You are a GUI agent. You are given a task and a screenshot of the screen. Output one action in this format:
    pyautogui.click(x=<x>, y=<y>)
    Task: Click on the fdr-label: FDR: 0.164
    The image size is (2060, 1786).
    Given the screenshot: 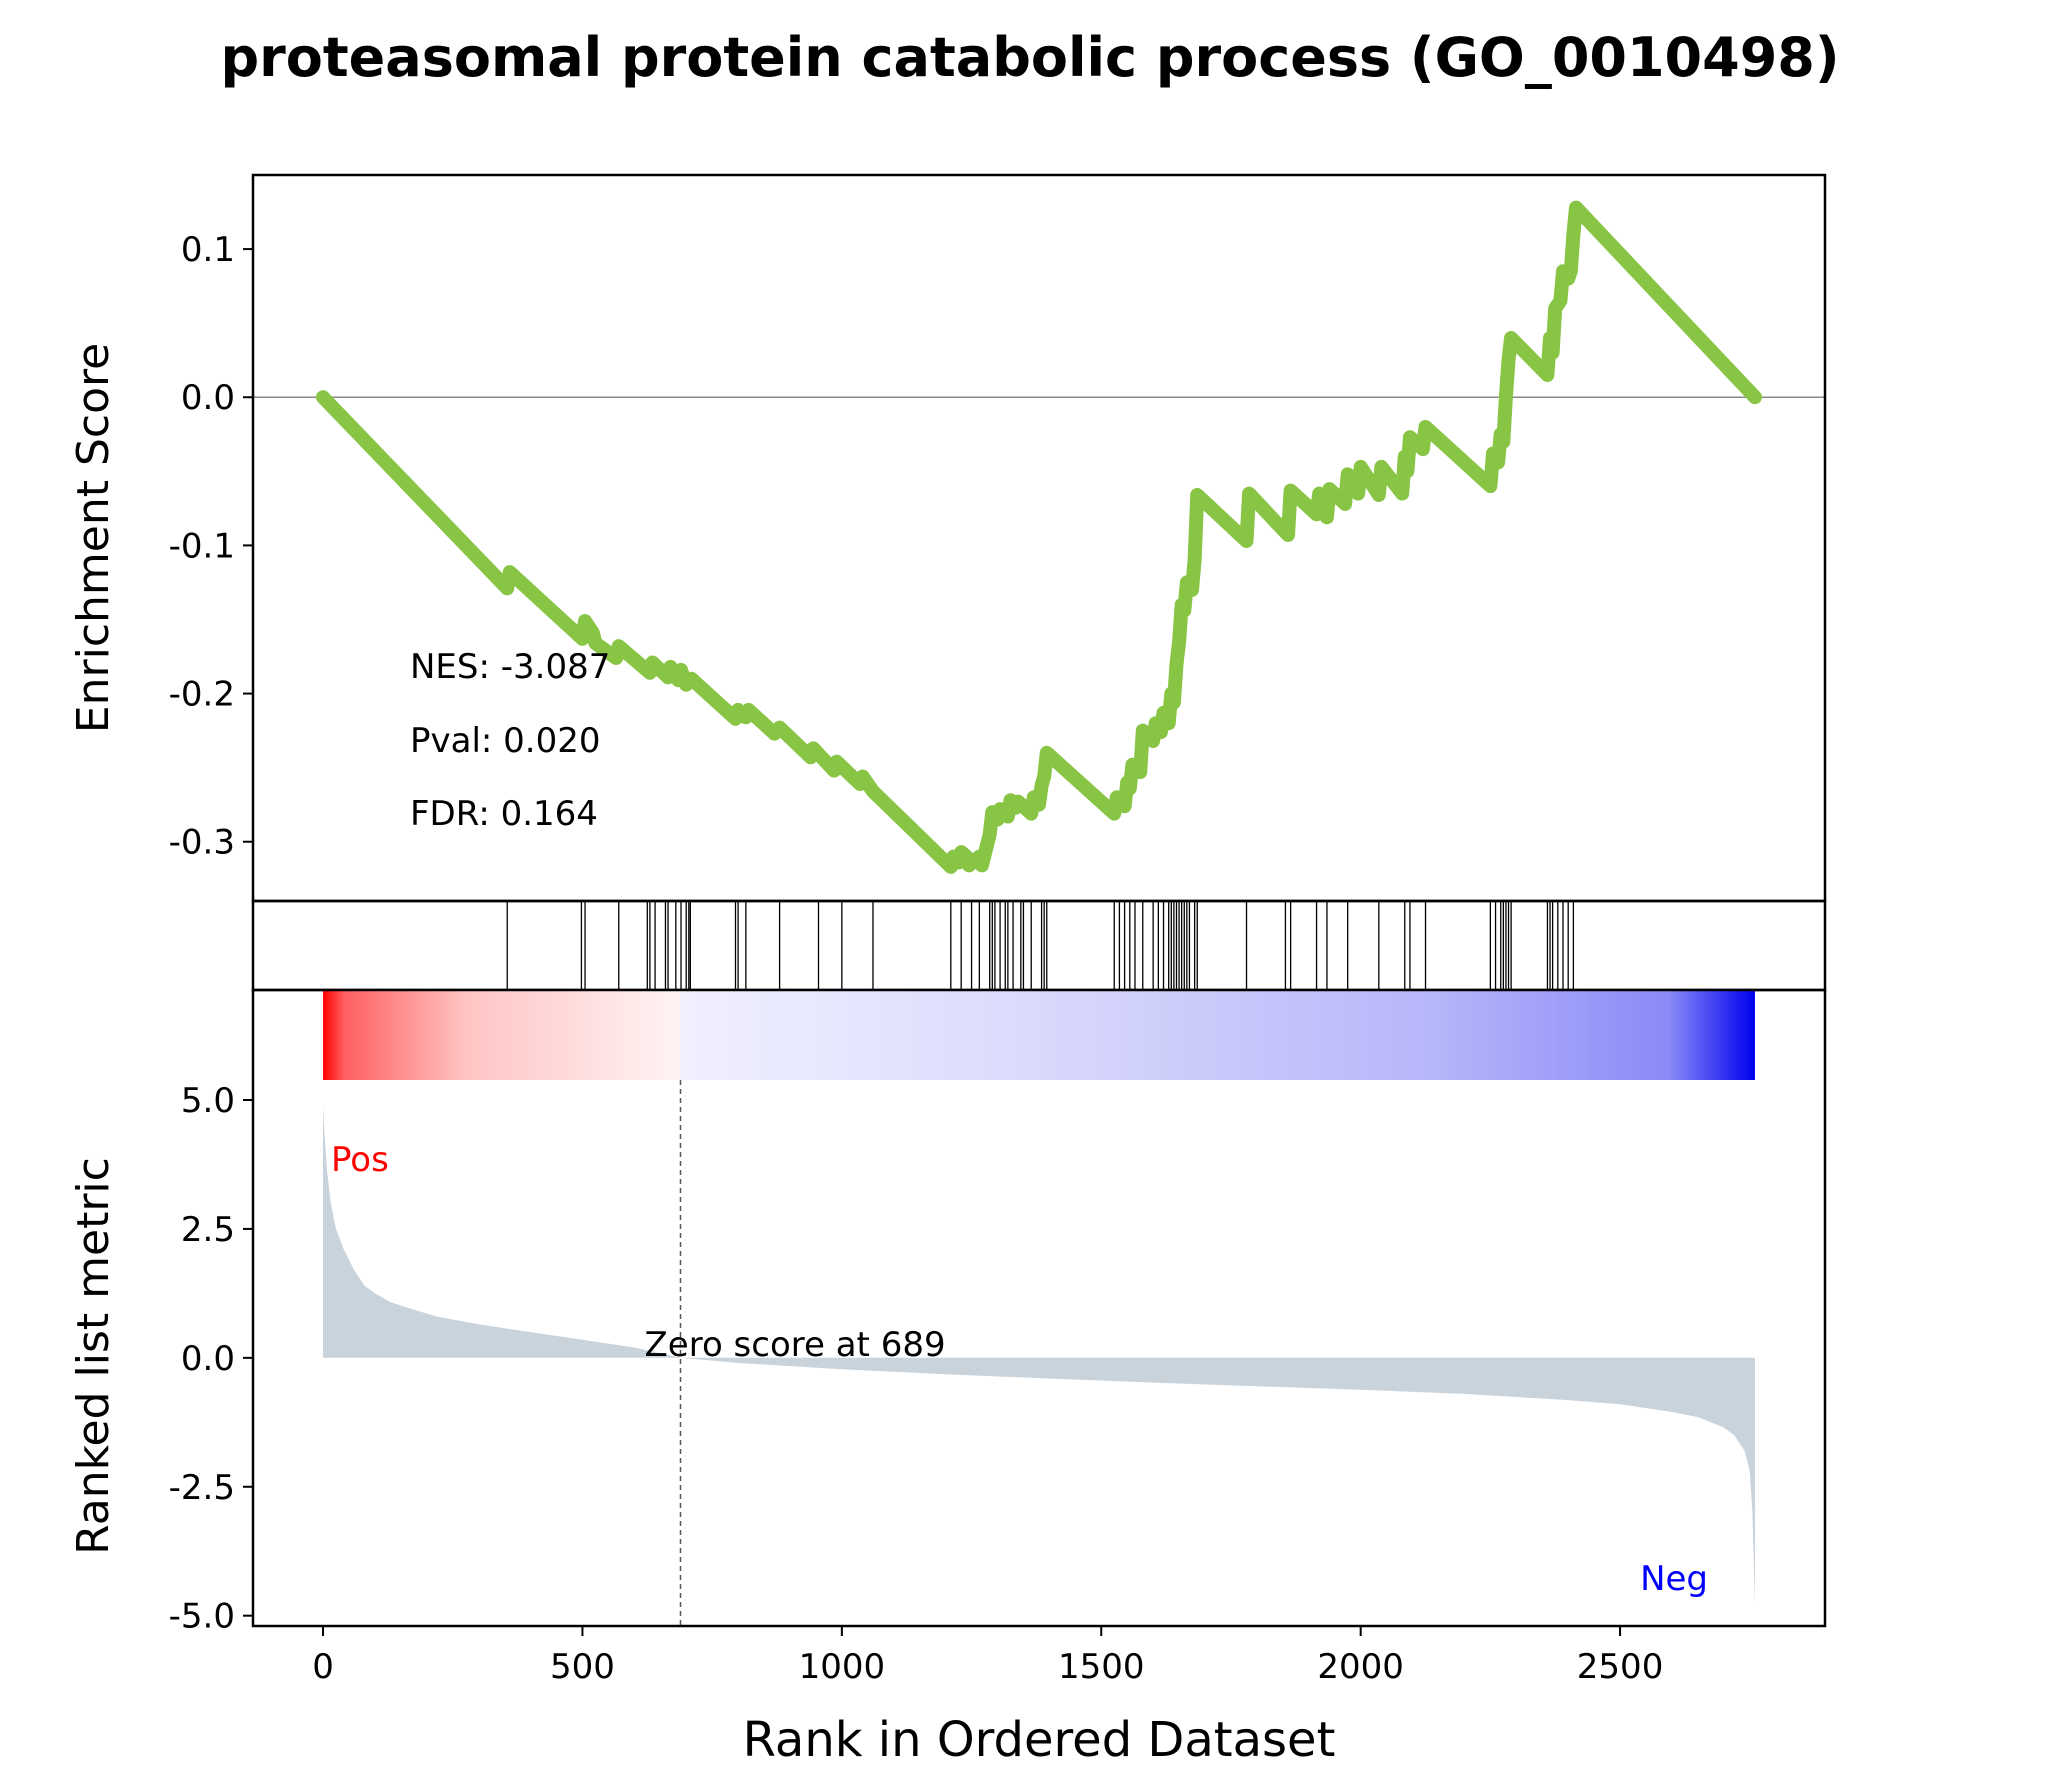 What is the action you would take?
    pyautogui.click(x=504, y=814)
    